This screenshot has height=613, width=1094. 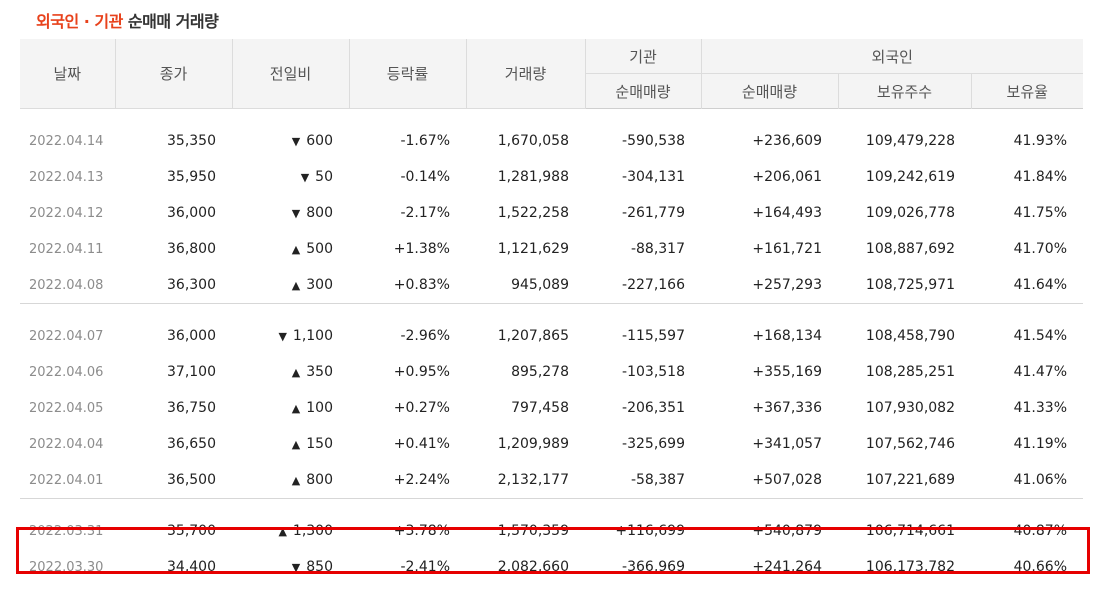 What do you see at coordinates (290, 336) in the screenshot?
I see `change-cell: ▼ 1,100` at bounding box center [290, 336].